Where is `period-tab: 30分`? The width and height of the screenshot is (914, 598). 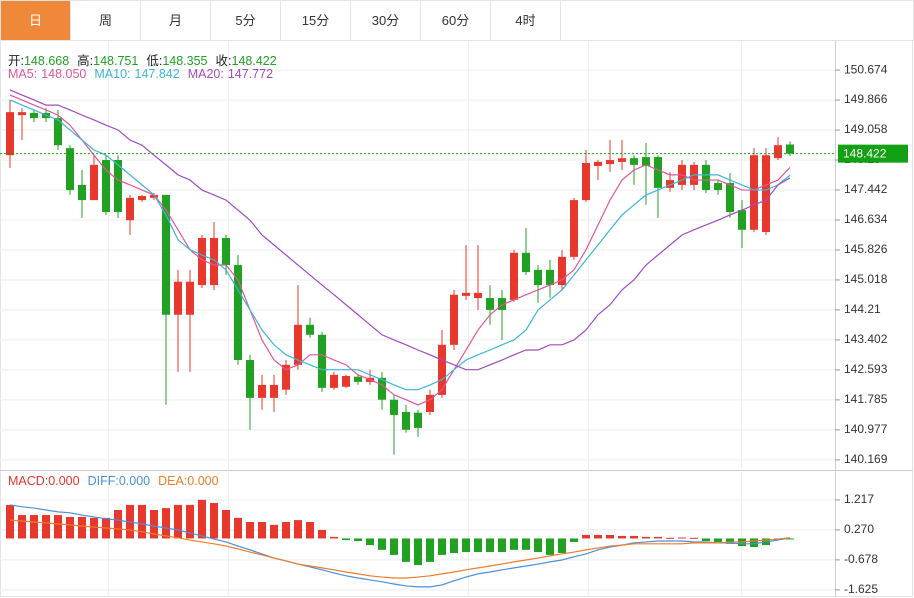 period-tab: 30分 is located at coordinates (386, 20).